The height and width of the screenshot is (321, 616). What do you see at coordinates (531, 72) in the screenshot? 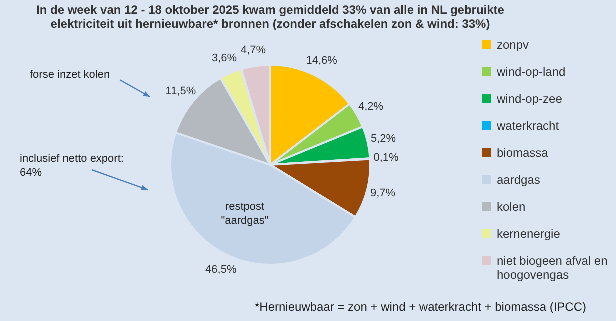
I see `legend-label: wind-op-land` at bounding box center [531, 72].